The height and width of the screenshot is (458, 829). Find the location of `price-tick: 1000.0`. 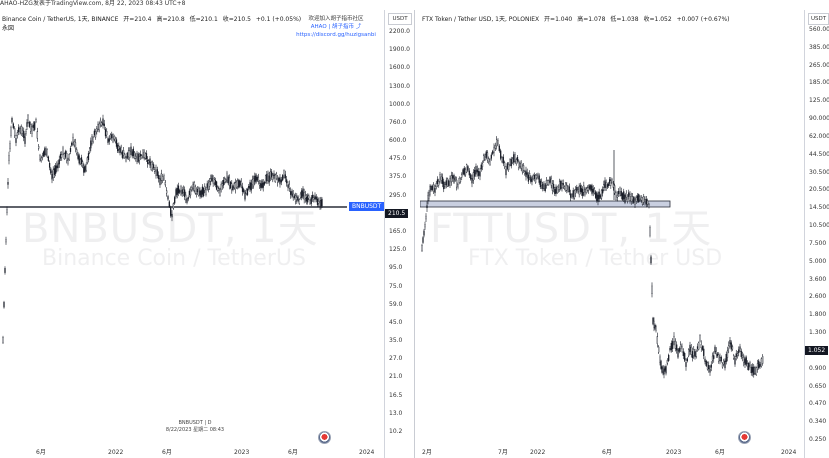

price-tick: 1000.0 is located at coordinates (399, 104).